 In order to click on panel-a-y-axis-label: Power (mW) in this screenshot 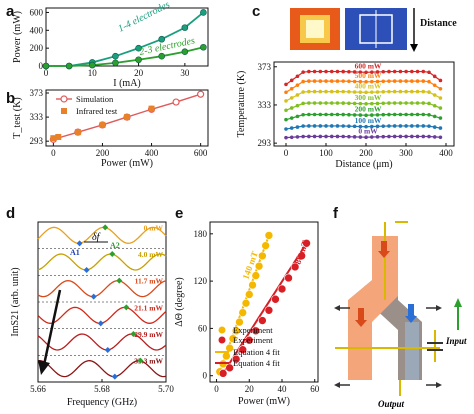, I will do `click(17, 37)`.